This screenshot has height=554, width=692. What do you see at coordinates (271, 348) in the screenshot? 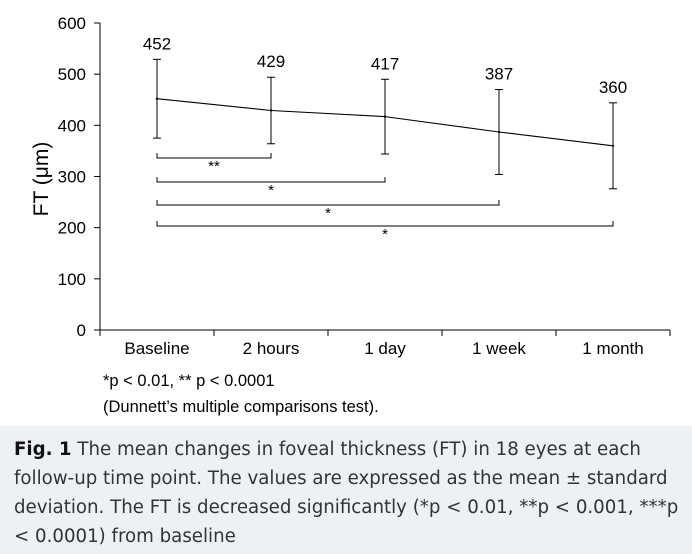
I see `x-tick-label: 2 hours` at bounding box center [271, 348].